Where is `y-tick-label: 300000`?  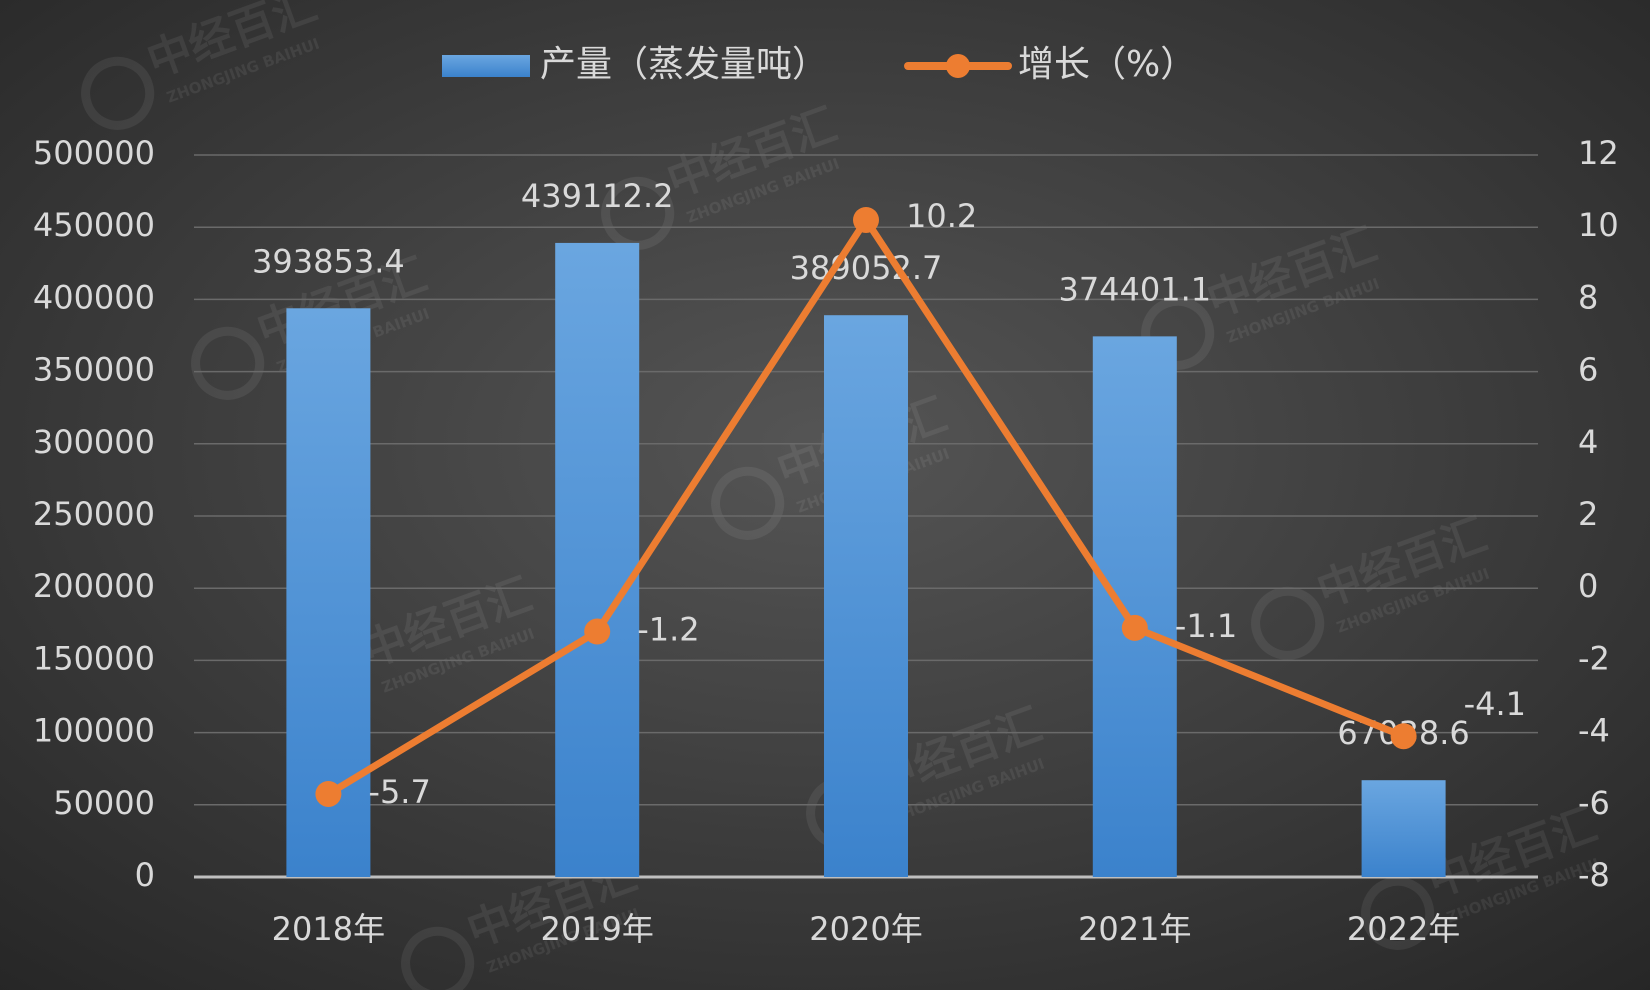
y-tick-label: 300000 is located at coordinates (94, 442).